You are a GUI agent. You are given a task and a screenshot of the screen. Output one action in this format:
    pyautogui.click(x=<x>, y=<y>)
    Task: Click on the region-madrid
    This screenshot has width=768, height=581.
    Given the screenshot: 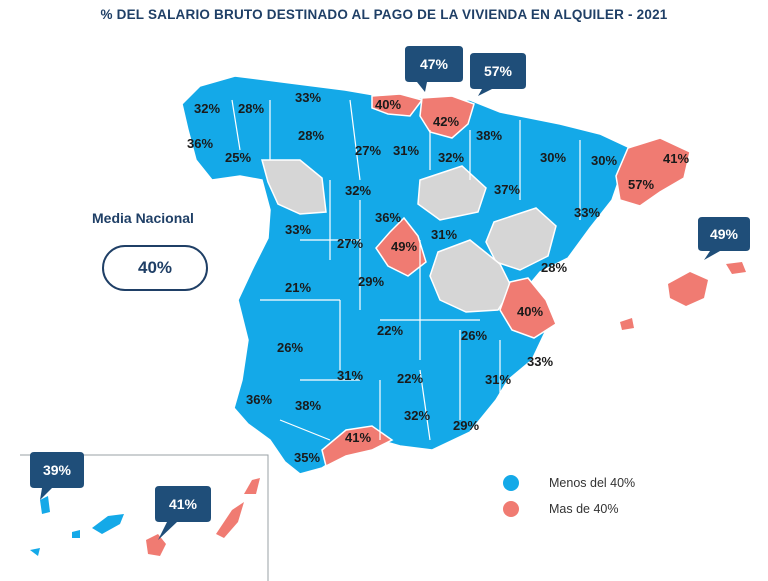 What is the action you would take?
    pyautogui.click(x=401, y=246)
    